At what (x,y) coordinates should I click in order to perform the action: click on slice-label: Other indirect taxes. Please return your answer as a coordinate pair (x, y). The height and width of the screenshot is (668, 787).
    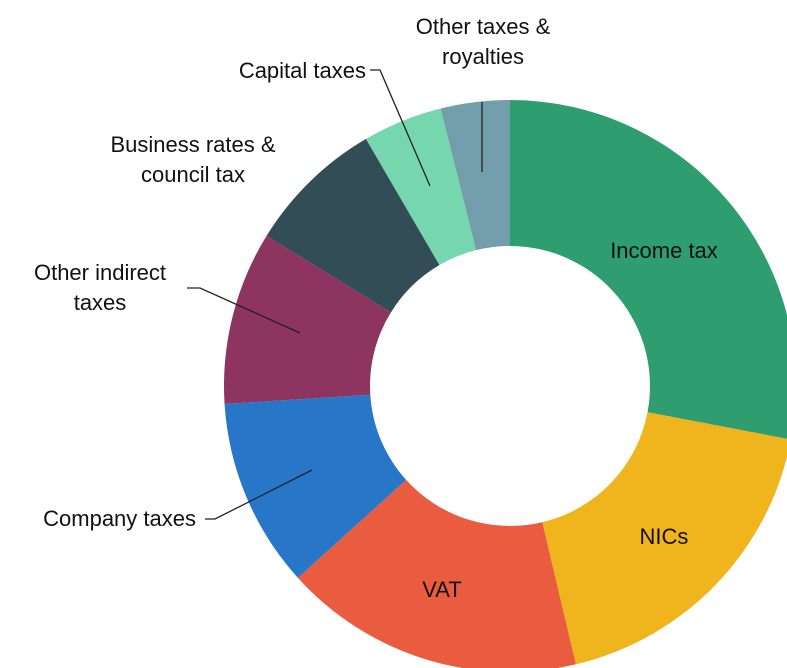
    Looking at the image, I should click on (100, 287).